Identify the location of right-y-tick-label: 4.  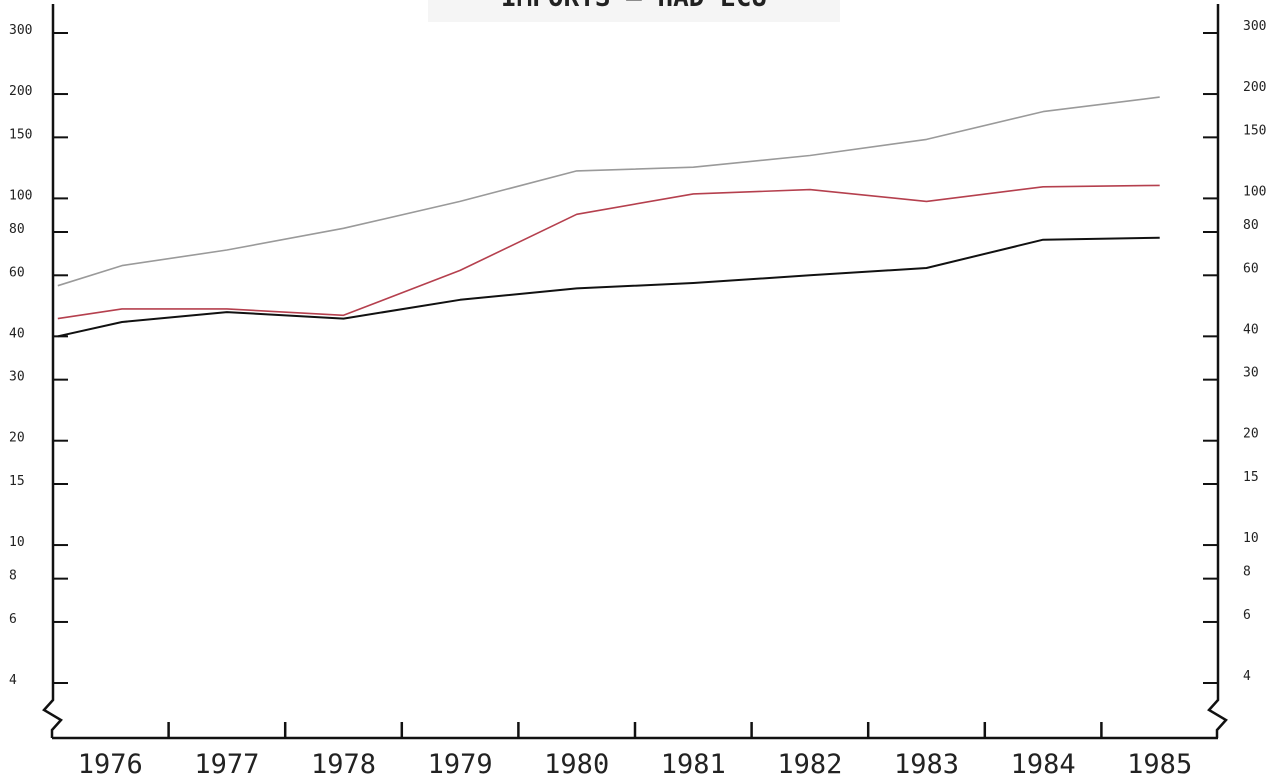
(1247, 676).